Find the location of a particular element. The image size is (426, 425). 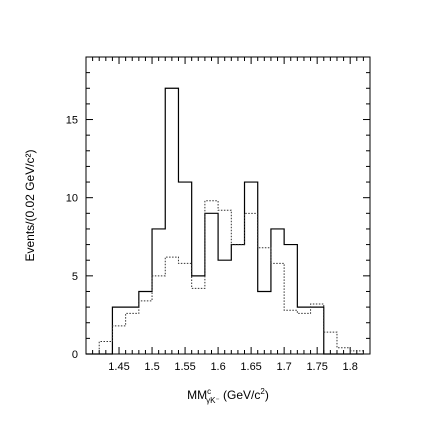

y-axis-title: Events/(0.02 GeV/c²) is located at coordinates (30, 205).